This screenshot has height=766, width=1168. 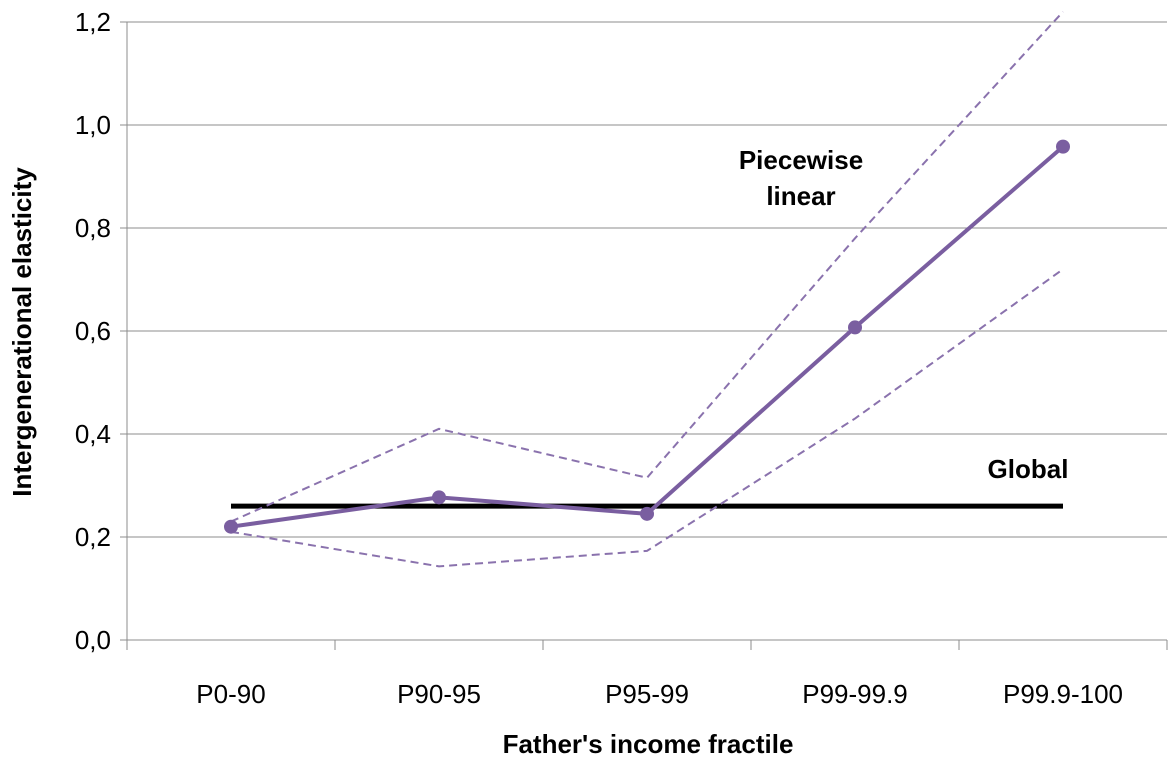 I want to click on y-tick-label: 0,4, so click(x=93, y=434).